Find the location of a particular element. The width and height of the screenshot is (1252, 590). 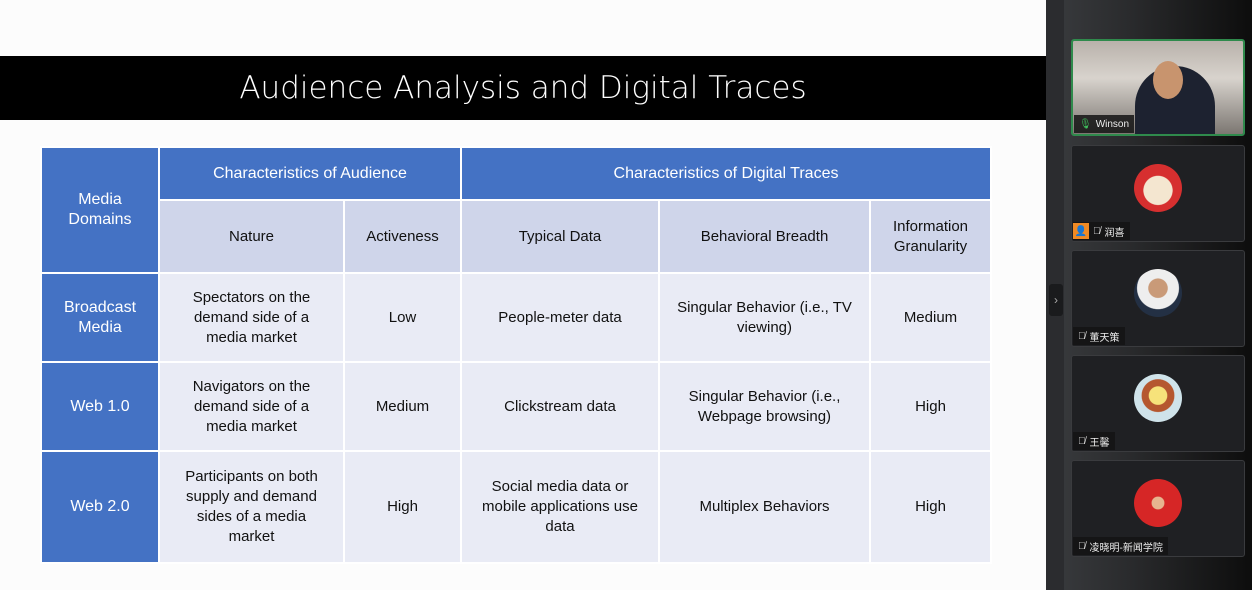

participant-tile: 🎙 Winson is located at coordinates (1158, 87).